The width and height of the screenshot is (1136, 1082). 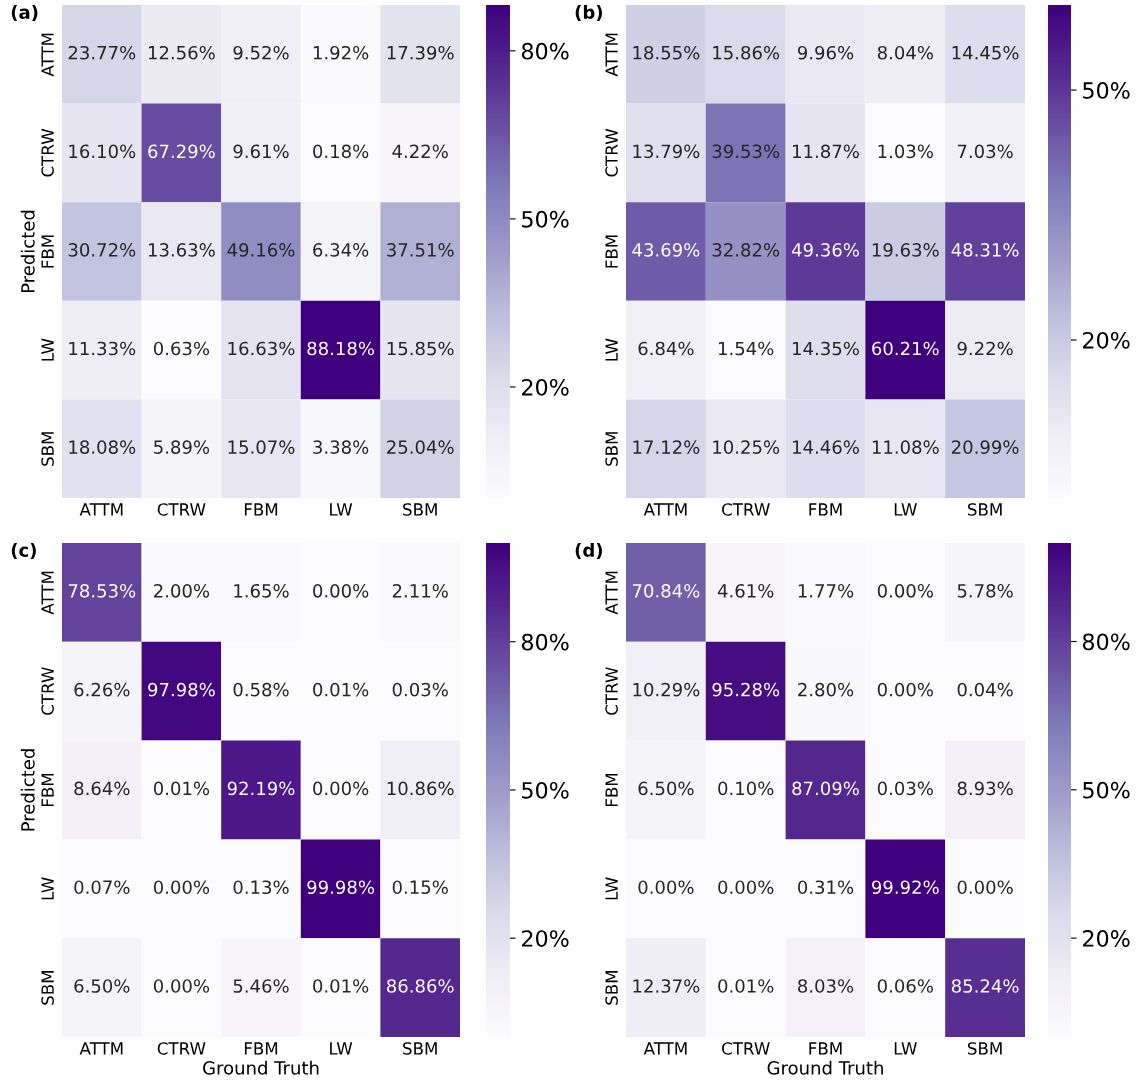 I want to click on data-label: 23.77%, so click(x=102, y=52).